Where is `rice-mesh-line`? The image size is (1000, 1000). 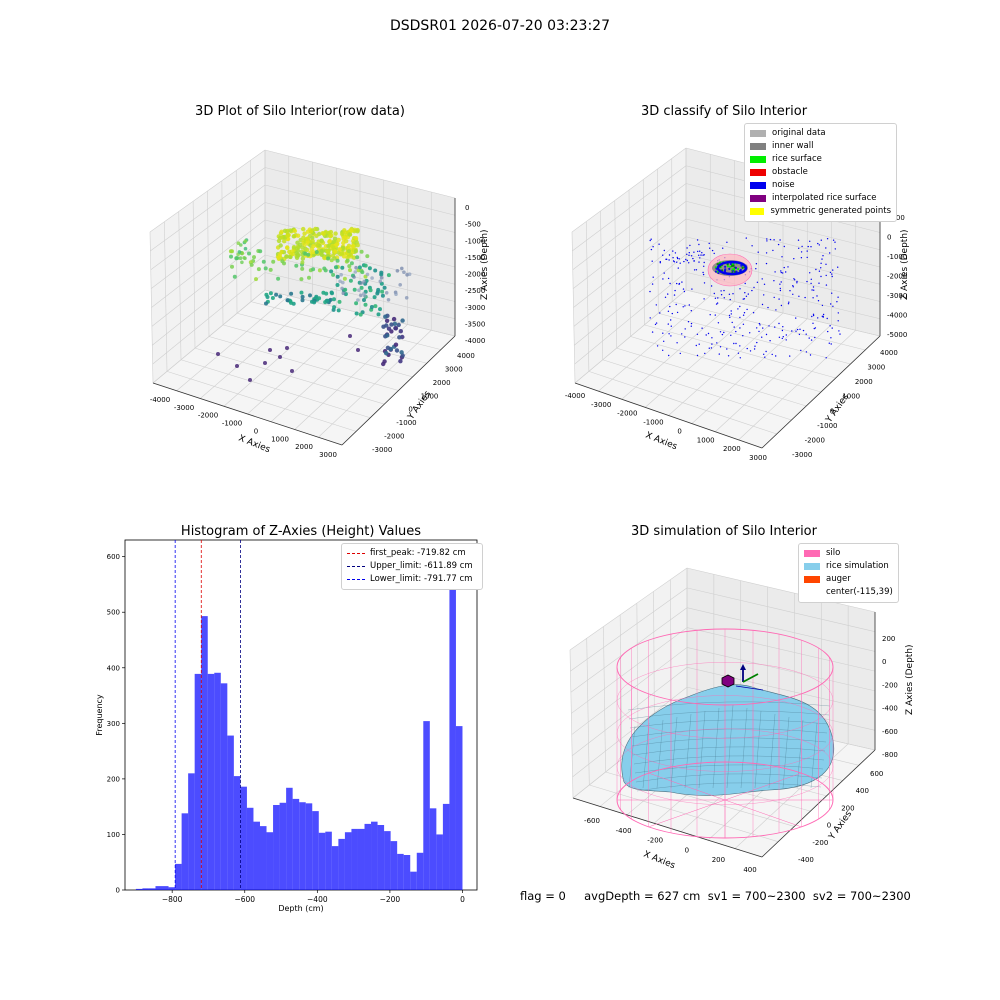 rice-mesh-line is located at coordinates (729, 715).